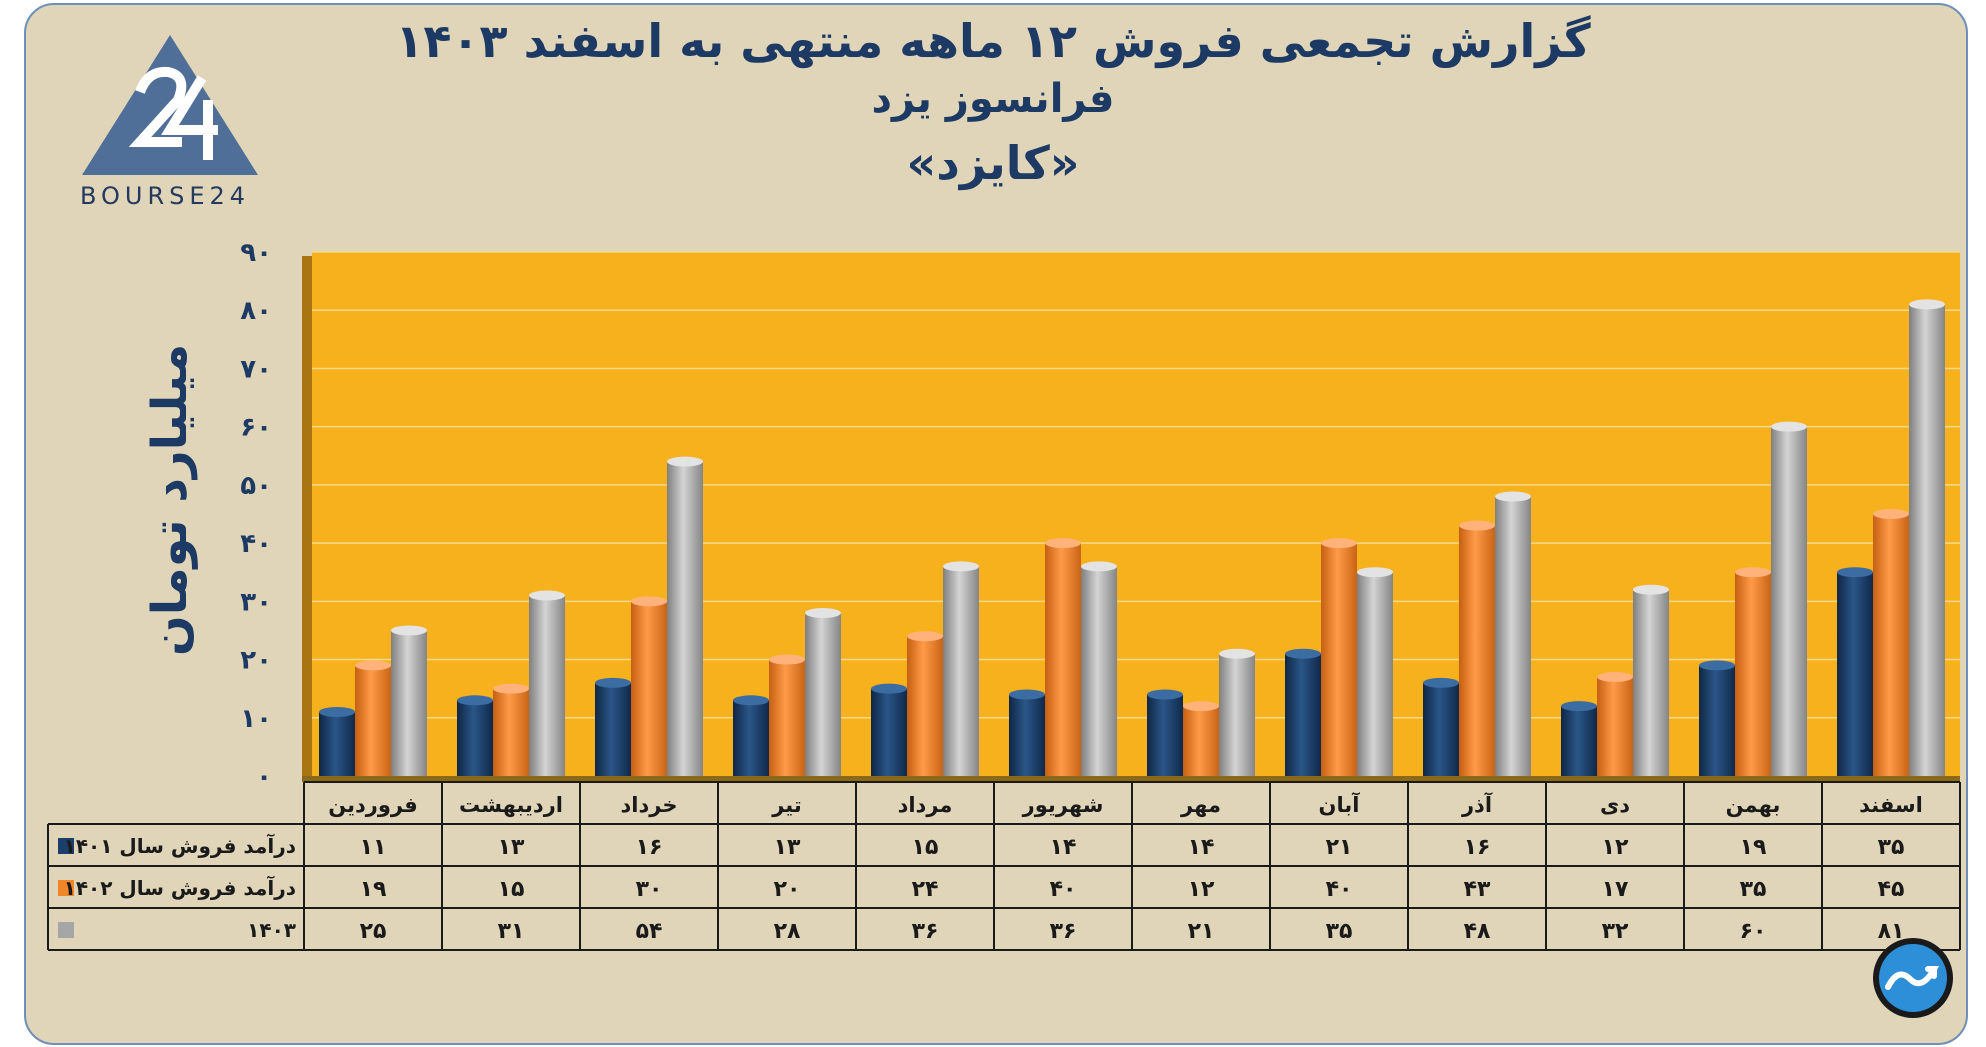 This screenshot has height=1047, width=1986. I want to click on data-label: ۴۳, so click(1477, 889).